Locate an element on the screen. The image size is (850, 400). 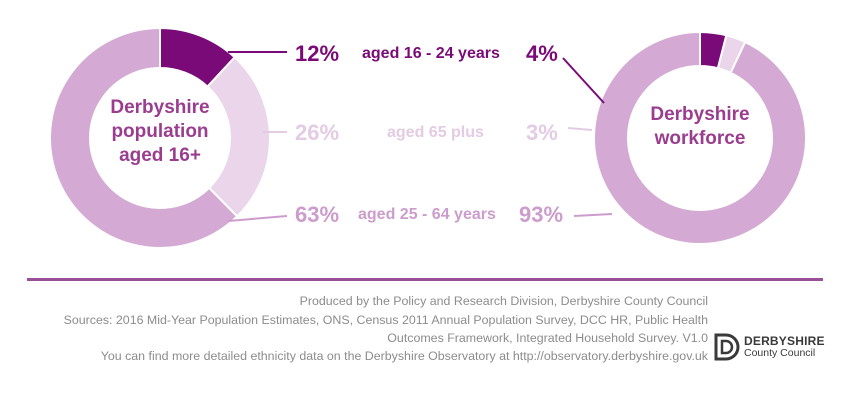
age-label-16-24: aged 16 - 24 years is located at coordinates (431, 53).